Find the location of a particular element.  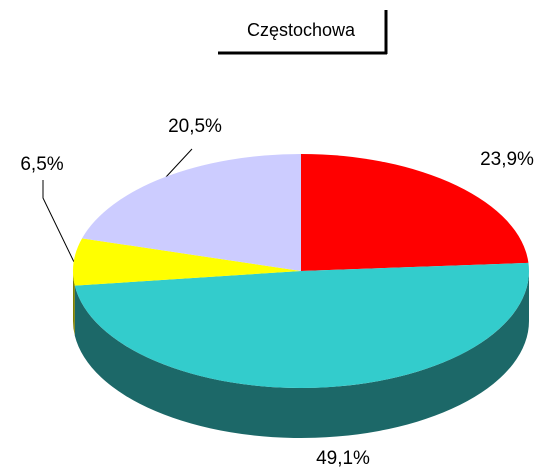

data-label: 6,5% is located at coordinates (41, 164).